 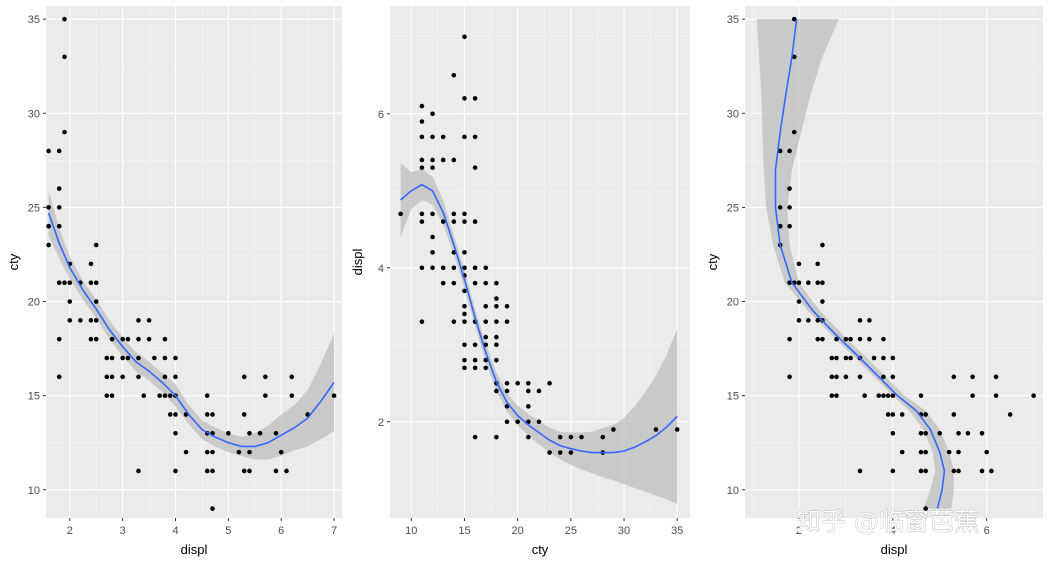 I want to click on x-tick-label: 4, so click(x=893, y=531).